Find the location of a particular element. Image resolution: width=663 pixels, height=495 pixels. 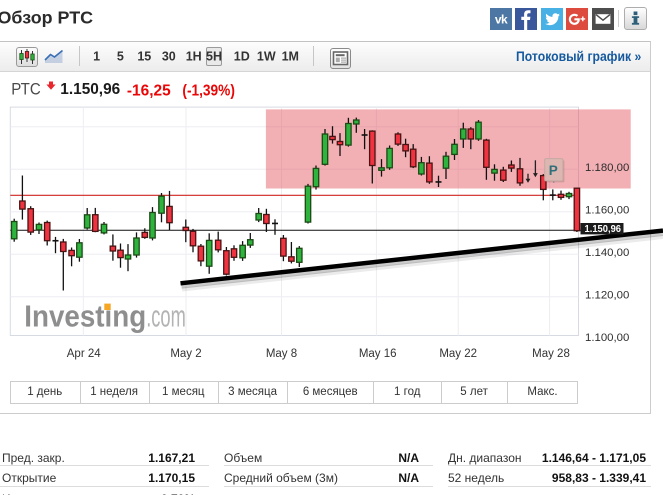

svg-text: 30 is located at coordinates (169, 57).